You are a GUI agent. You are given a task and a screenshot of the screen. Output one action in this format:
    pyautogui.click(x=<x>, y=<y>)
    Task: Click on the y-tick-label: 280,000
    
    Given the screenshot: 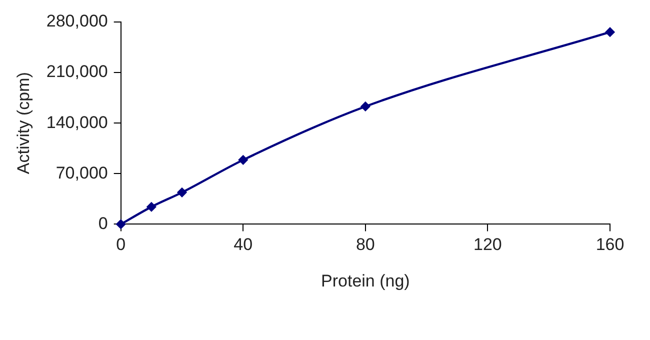 What is the action you would take?
    pyautogui.click(x=77, y=21)
    